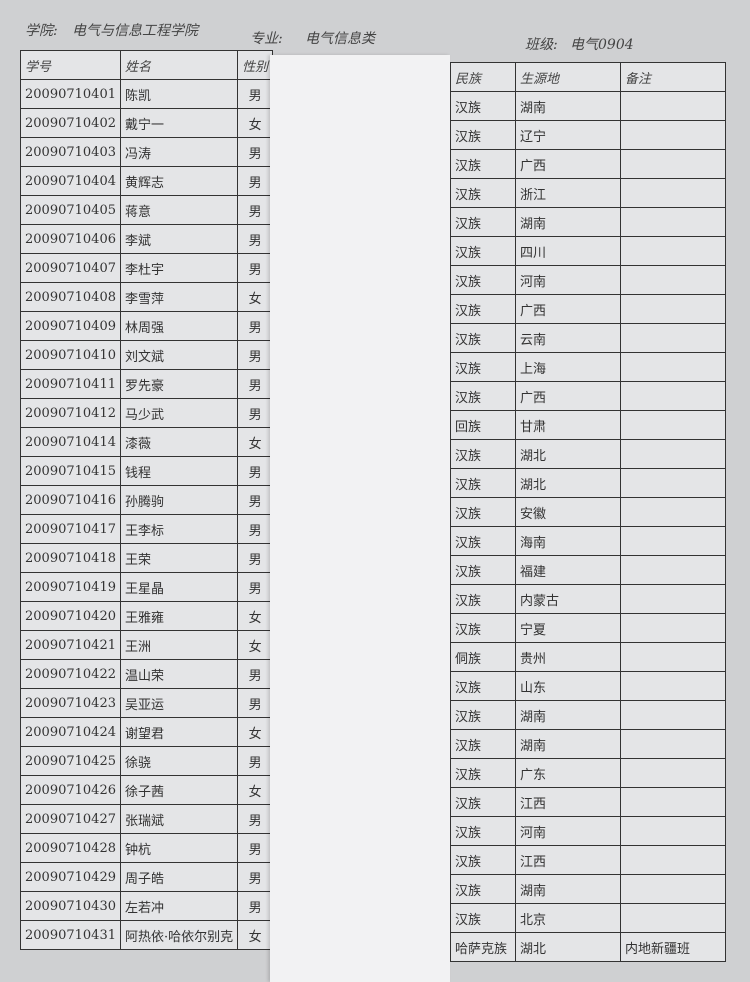 This screenshot has width=750, height=982. I want to click on student-origin: 湖南, so click(568, 744).